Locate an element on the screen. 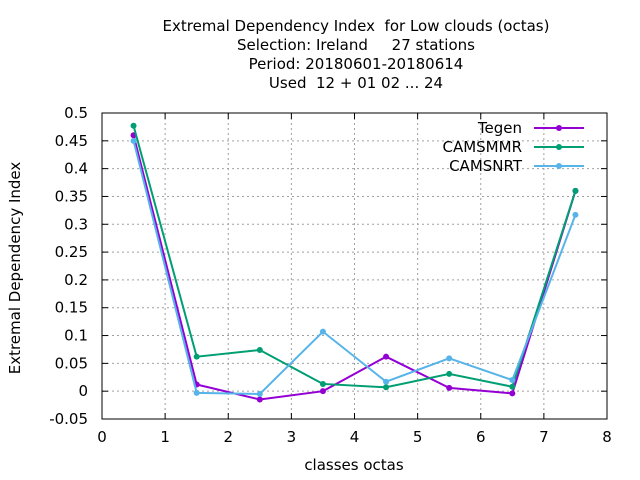 The height and width of the screenshot is (480, 640). y-tick-label: 0.05 is located at coordinates (71, 363).